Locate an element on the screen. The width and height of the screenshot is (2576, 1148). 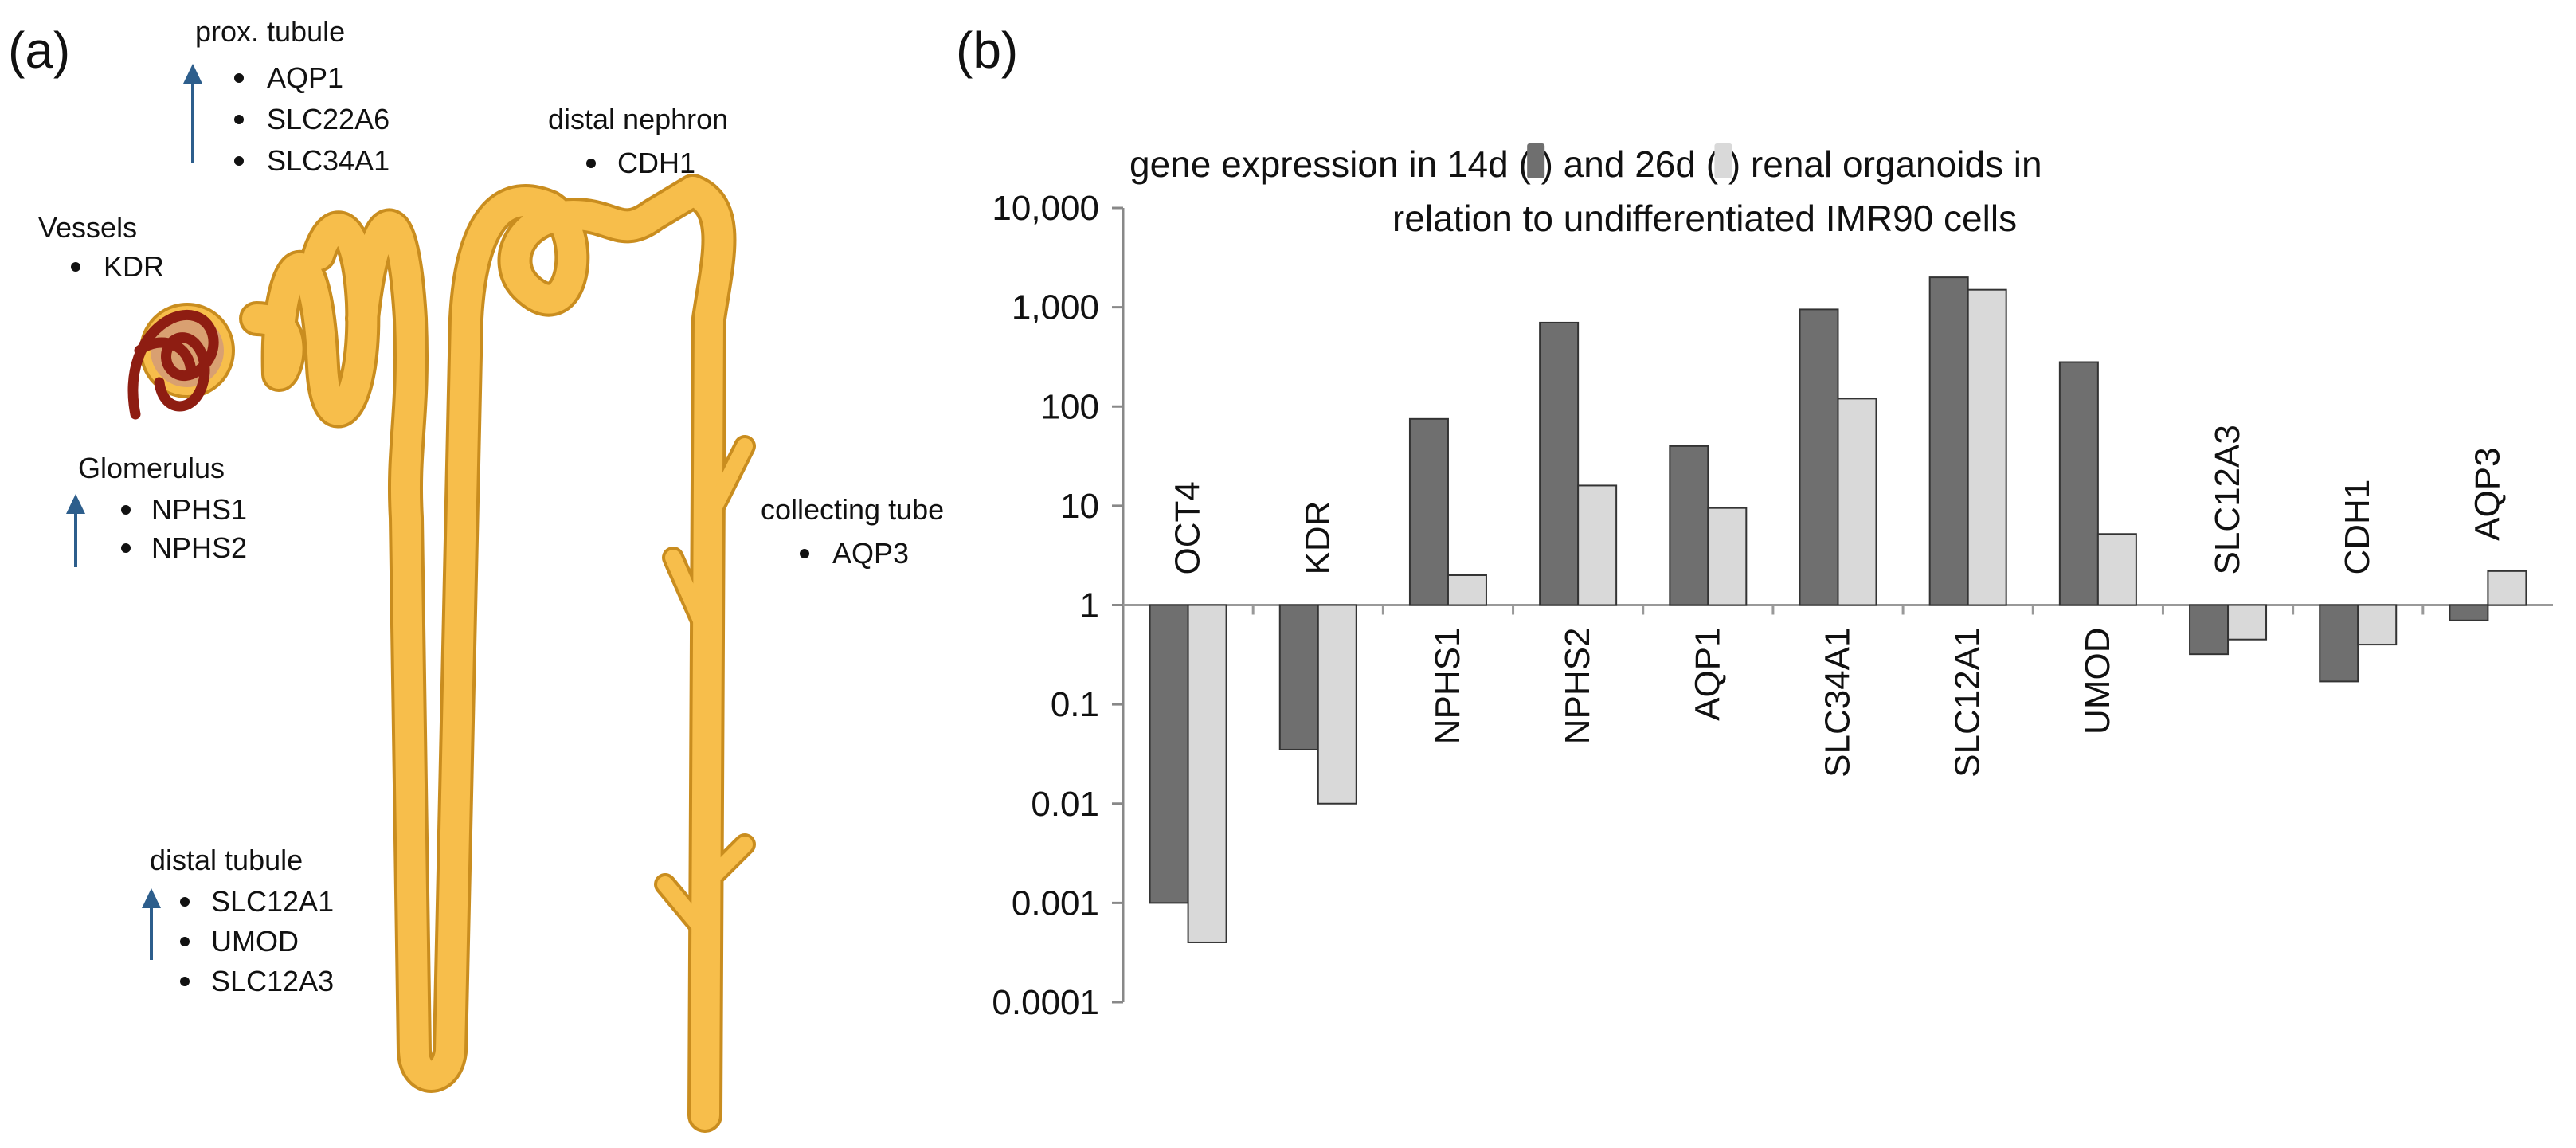
collecting-tube-branches is located at coordinates (705, 689).